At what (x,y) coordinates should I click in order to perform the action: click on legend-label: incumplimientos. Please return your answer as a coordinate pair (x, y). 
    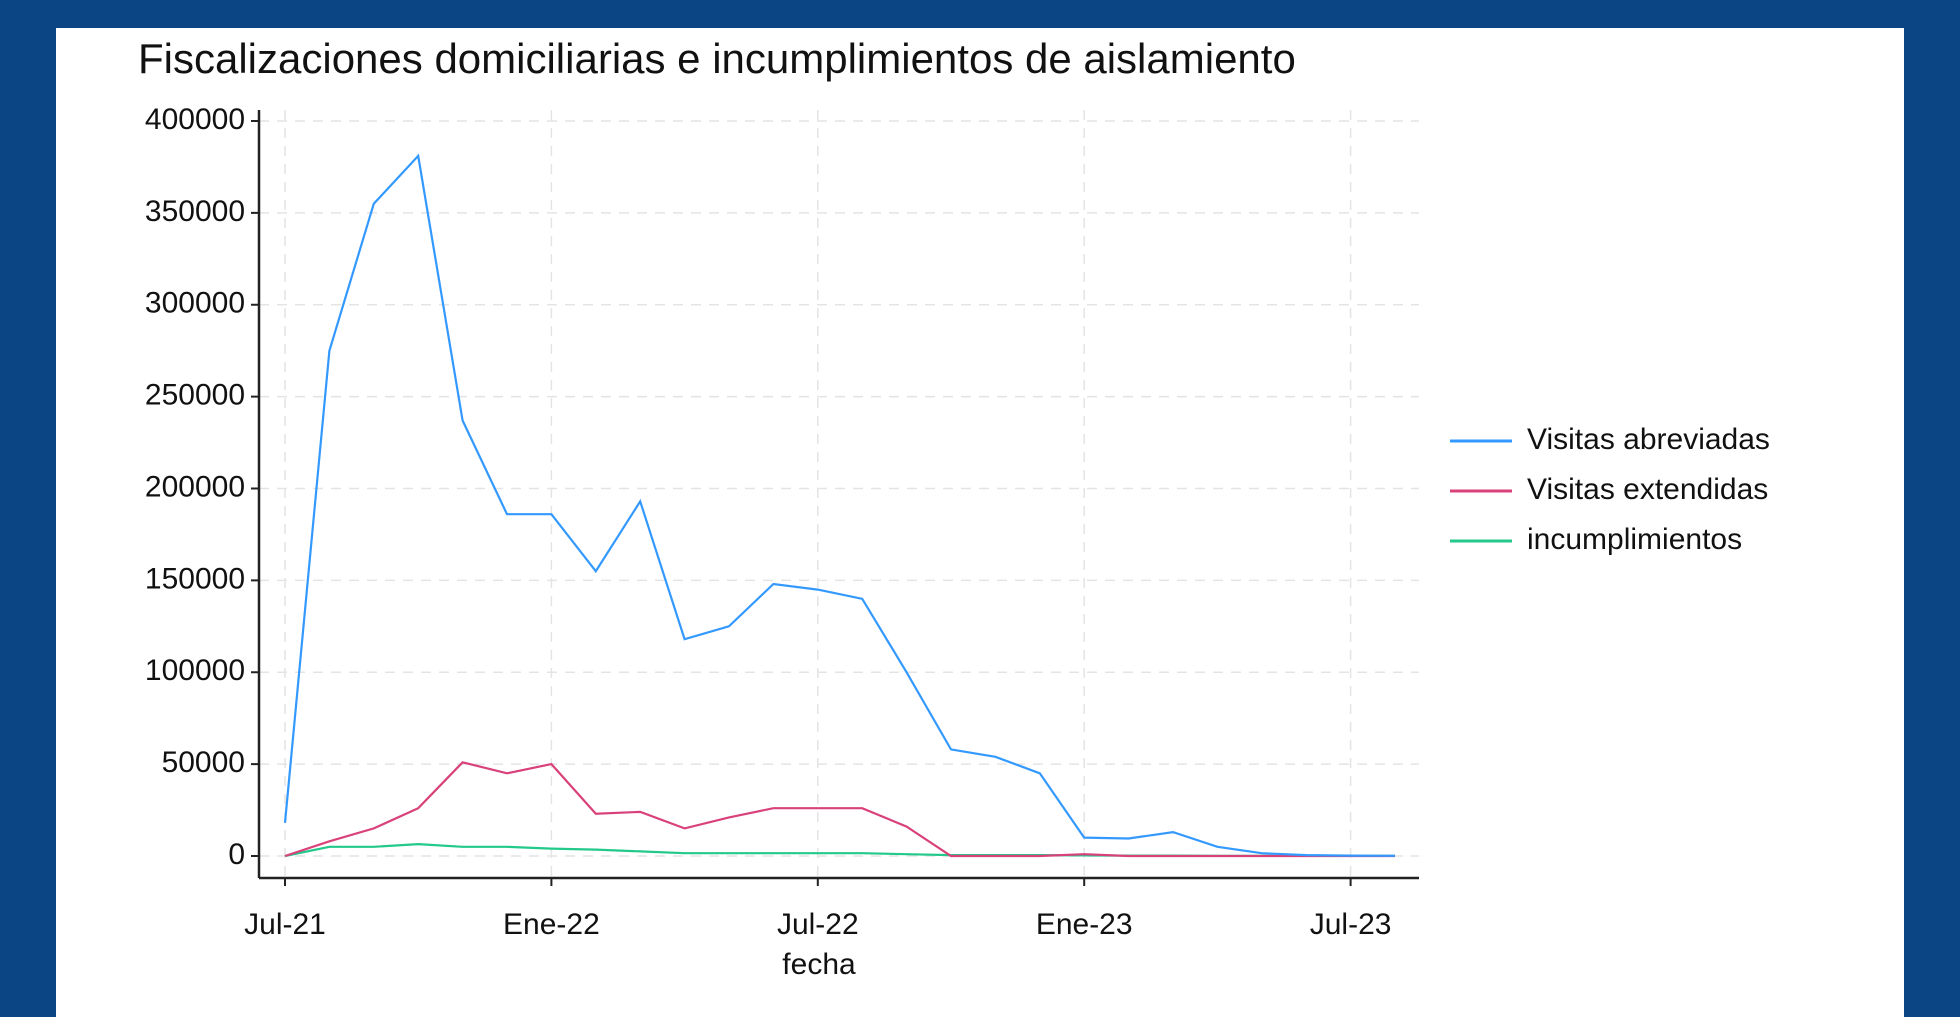
    Looking at the image, I should click on (1634, 539).